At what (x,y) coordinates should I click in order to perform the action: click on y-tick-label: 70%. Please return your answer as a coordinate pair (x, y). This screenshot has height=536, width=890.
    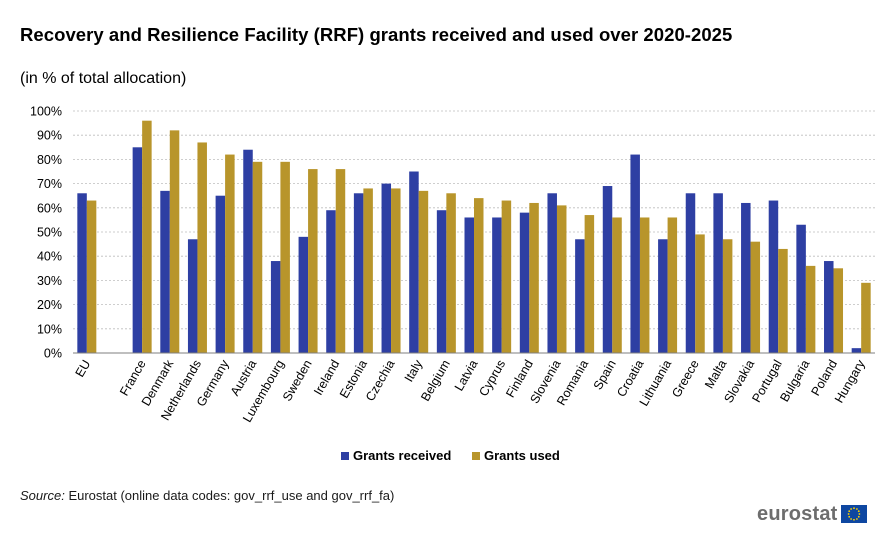
    Looking at the image, I should click on (49, 184).